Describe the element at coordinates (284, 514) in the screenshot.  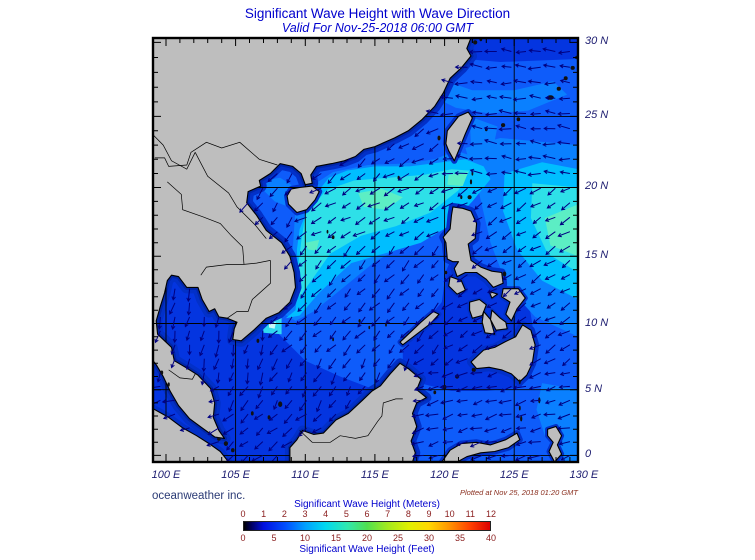
I see `meters-tick-2: 2` at that location.